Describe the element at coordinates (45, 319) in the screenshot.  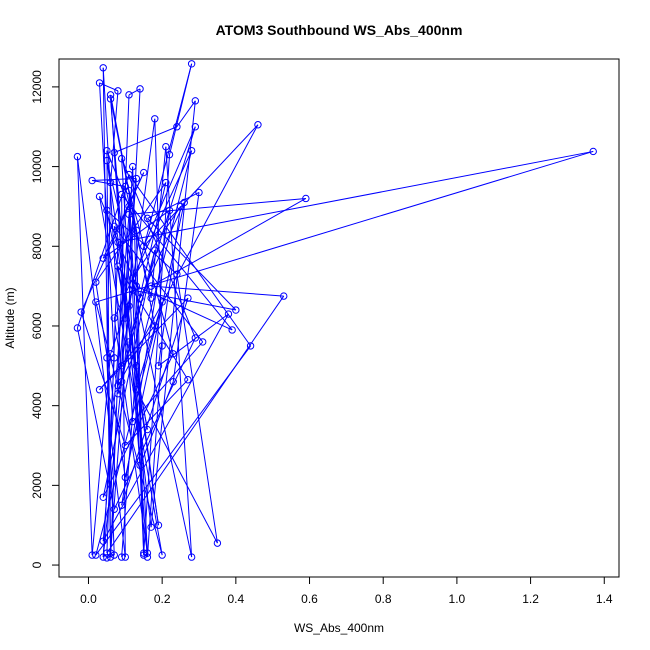
I see `y-axis: 0 2000 4000 6000 8000 10000 12000` at that location.